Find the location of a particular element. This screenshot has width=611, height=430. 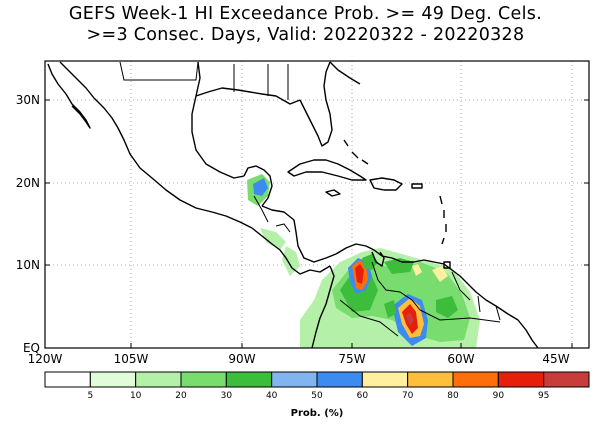

venezuela-shade-yellow is located at coordinates (417, 270).